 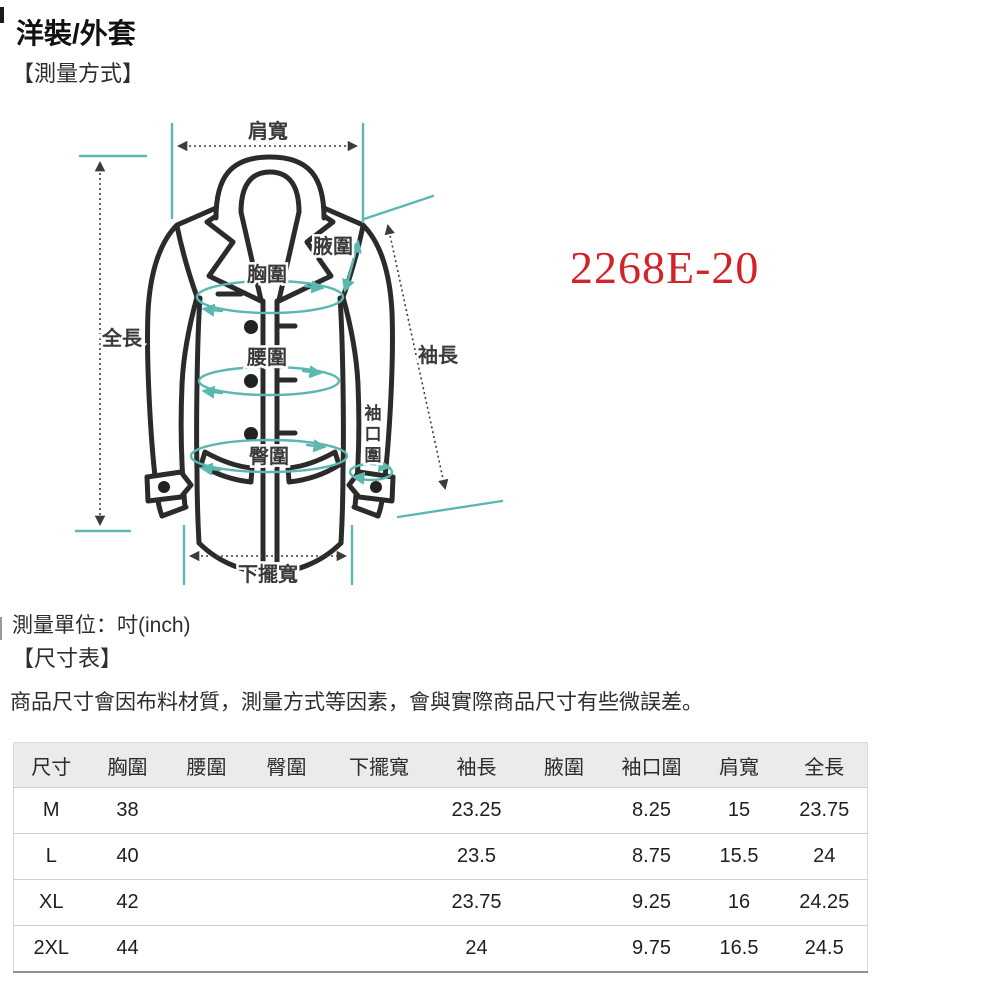 I want to click on col-header-length: 全長, so click(x=824, y=765).